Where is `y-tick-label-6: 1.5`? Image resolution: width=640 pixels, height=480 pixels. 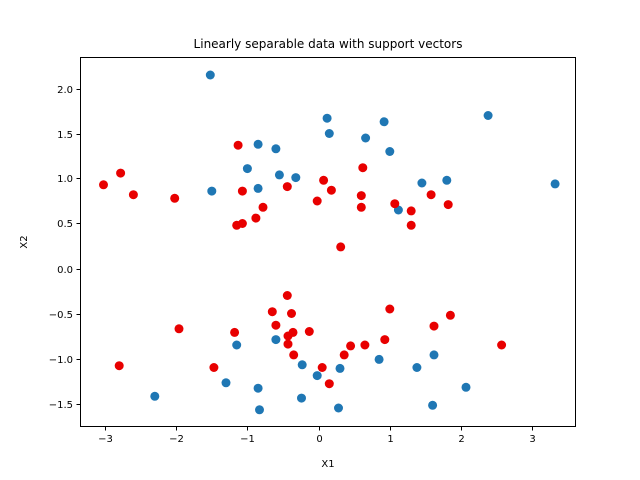
y-tick-label-6: 1.5 is located at coordinates (65, 135).